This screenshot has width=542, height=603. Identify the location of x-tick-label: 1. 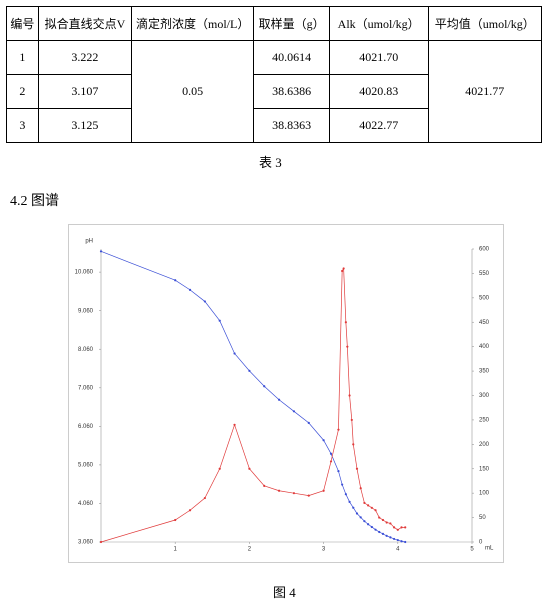
(176, 550).